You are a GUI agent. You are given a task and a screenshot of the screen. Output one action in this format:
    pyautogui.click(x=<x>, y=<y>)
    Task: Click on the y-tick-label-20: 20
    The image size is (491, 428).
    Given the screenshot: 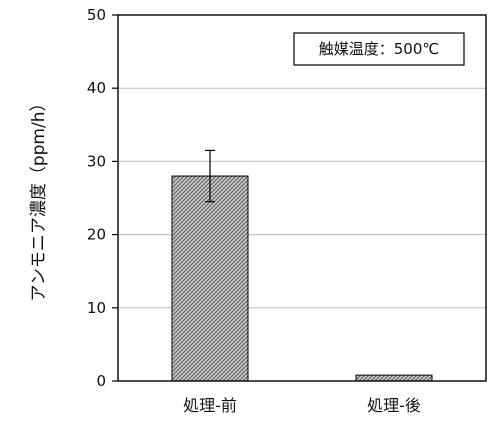 What is the action you would take?
    pyautogui.click(x=96, y=235)
    